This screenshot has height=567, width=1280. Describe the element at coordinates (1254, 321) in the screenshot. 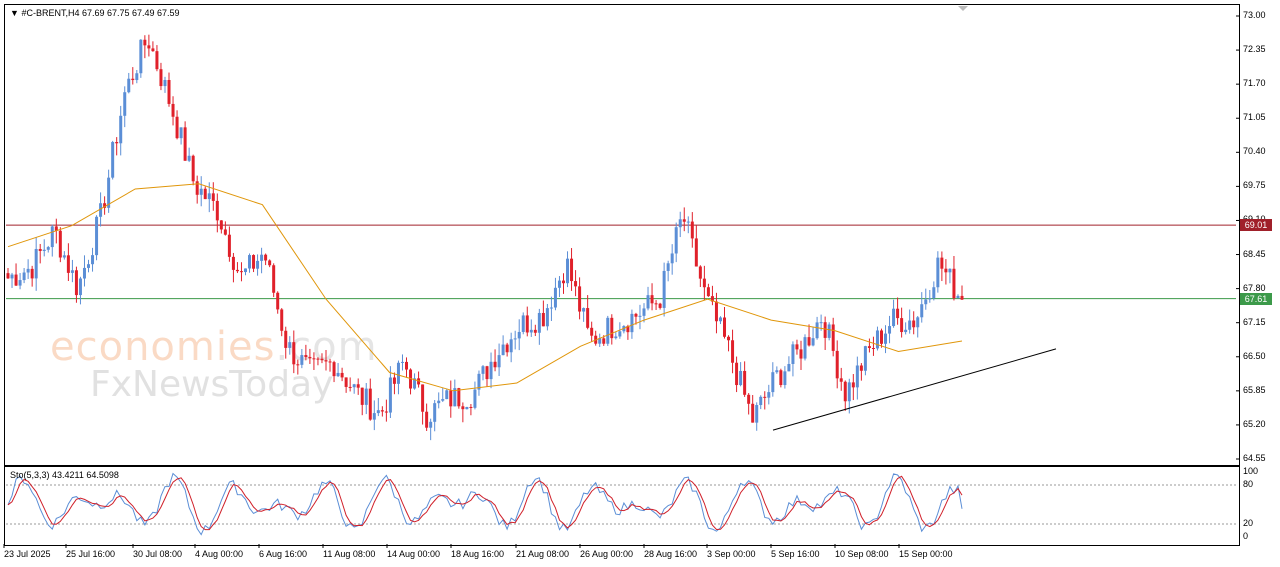

I see `price-tick-label: 67.15` at that location.